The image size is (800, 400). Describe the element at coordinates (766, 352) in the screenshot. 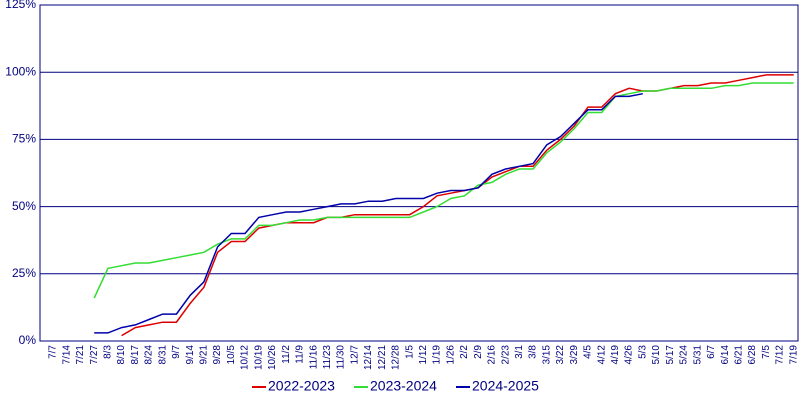

I see `x-tick-label: 7/5` at that location.